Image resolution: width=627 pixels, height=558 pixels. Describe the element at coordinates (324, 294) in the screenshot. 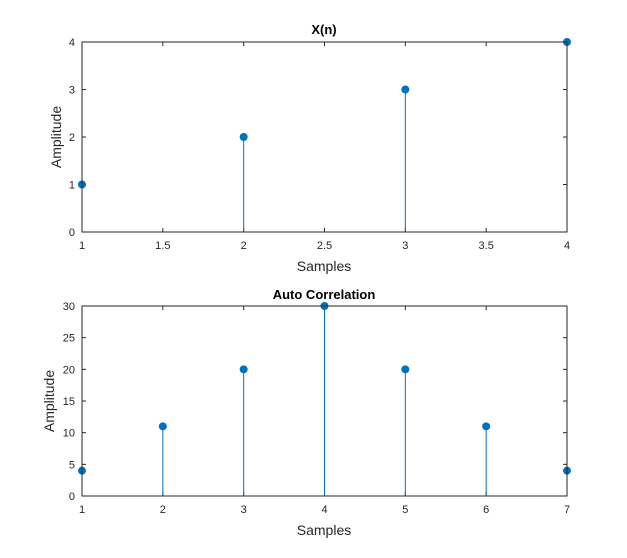

I see `chart-title: Auto Correlation` at that location.